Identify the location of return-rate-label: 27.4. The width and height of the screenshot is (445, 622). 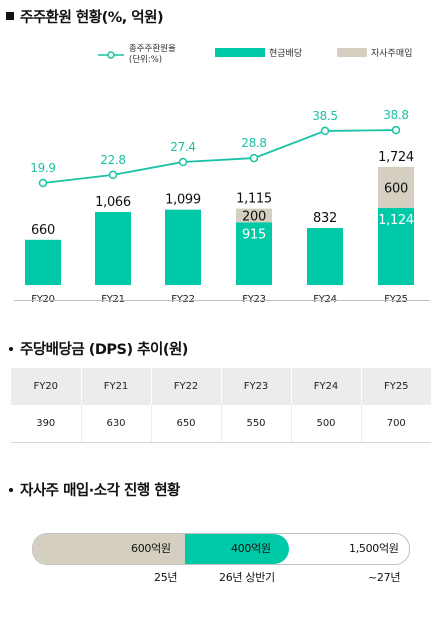
(183, 147).